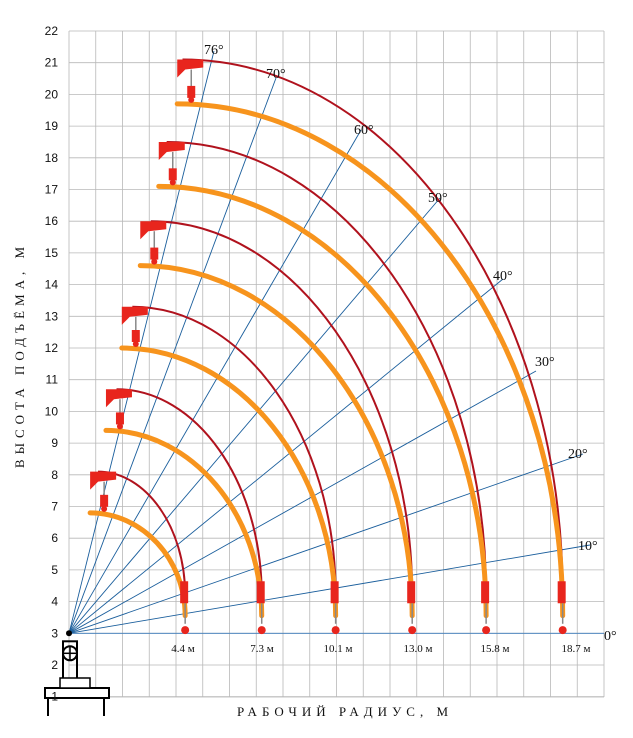  What do you see at coordinates (54, 507) in the screenshot?
I see `y-tick-label: 7` at bounding box center [54, 507].